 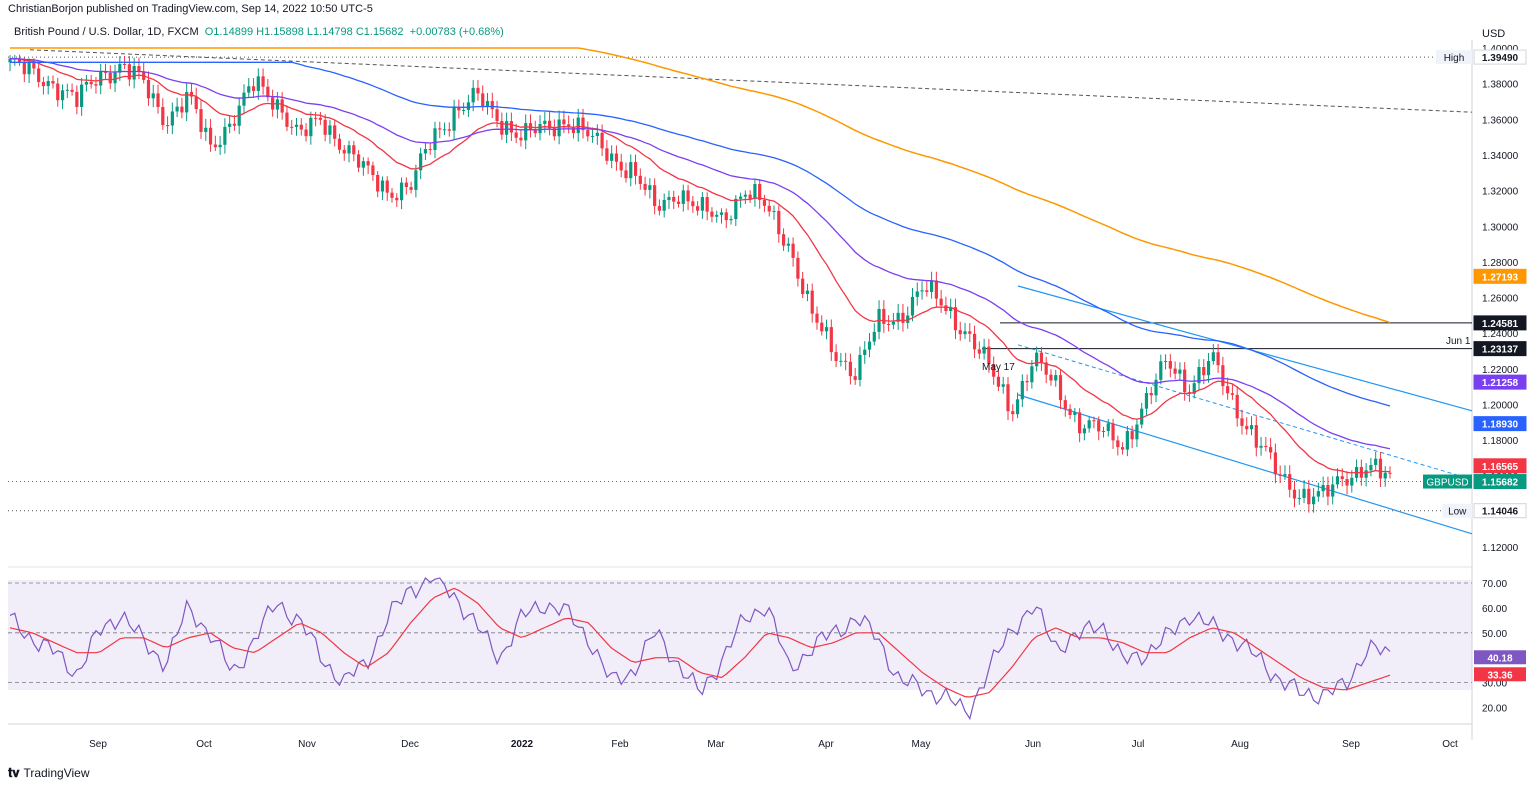 What do you see at coordinates (700, 642) in the screenshot?
I see `rsi-ma-line` at bounding box center [700, 642].